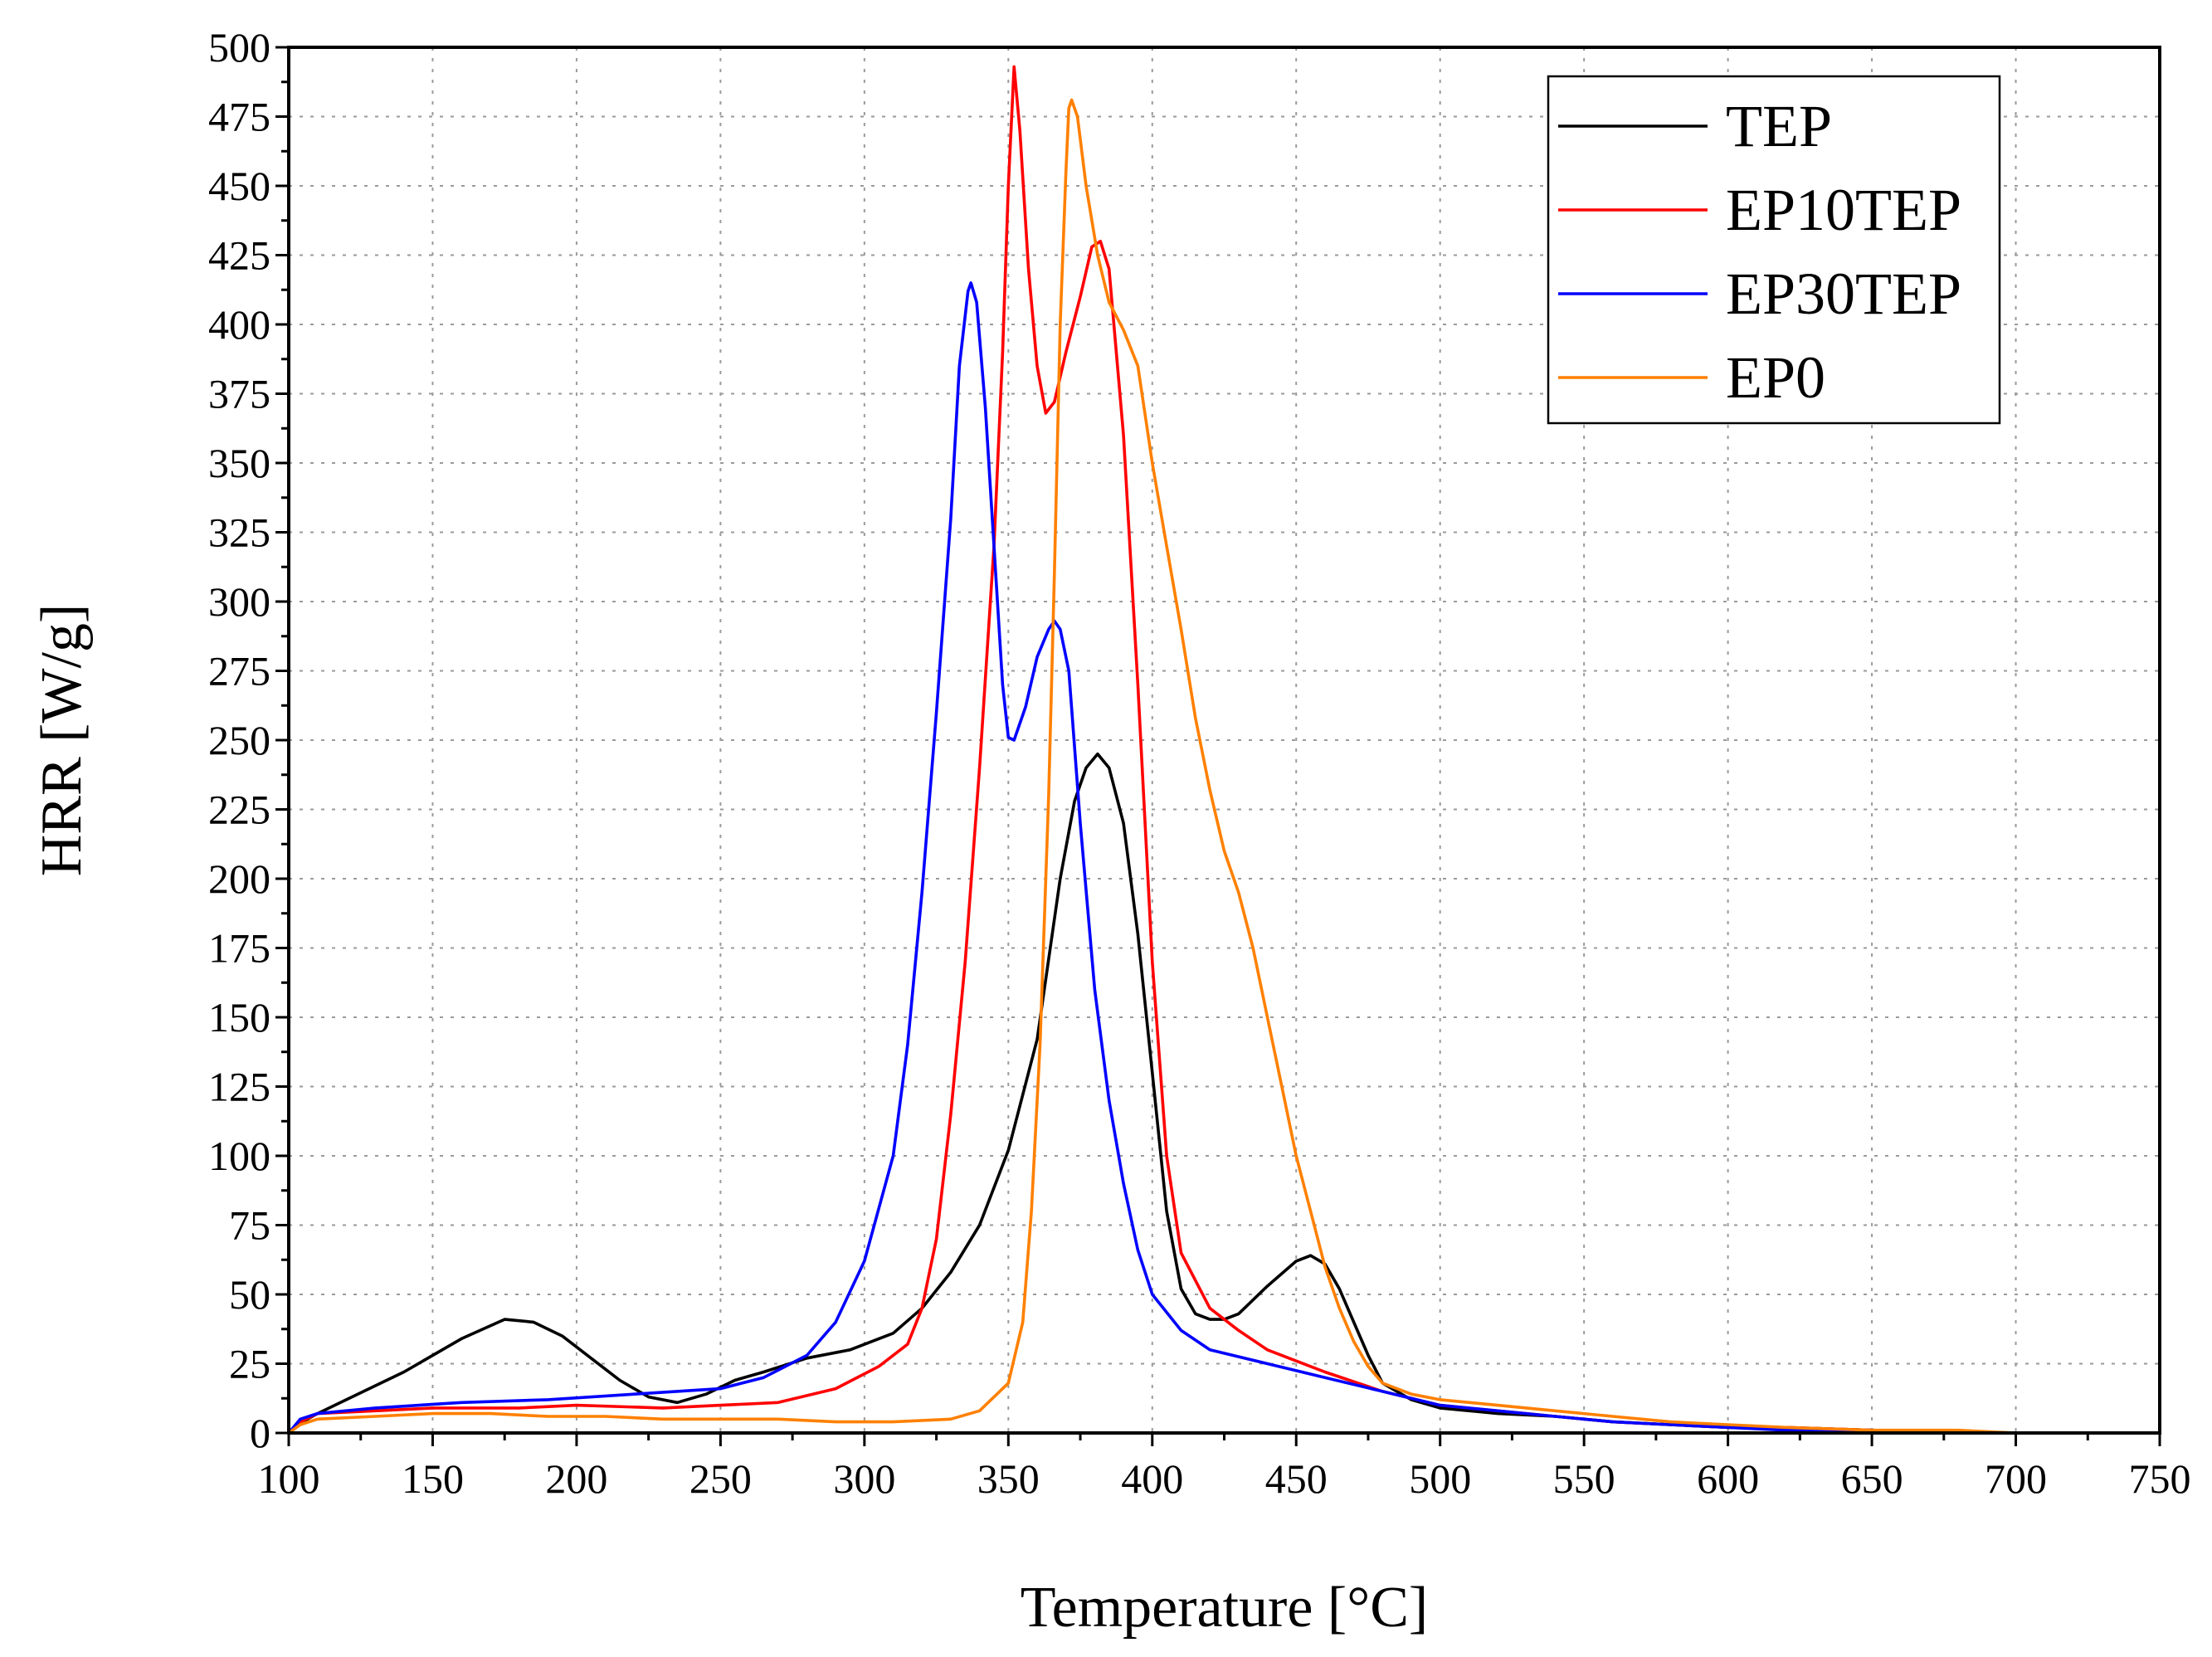 The width and height of the screenshot is (2212, 1657). Describe the element at coordinates (239, 1087) in the screenshot. I see `y-tick-label: 125` at that location.